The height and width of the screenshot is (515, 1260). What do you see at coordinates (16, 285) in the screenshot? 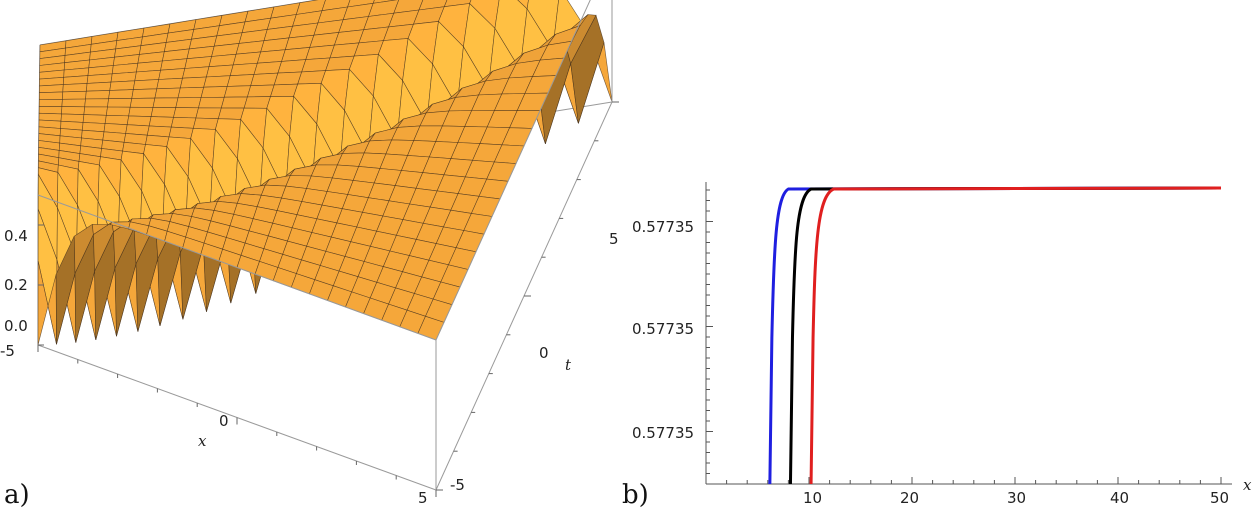
I see `z-tick-label: 0.2` at bounding box center [16, 285].